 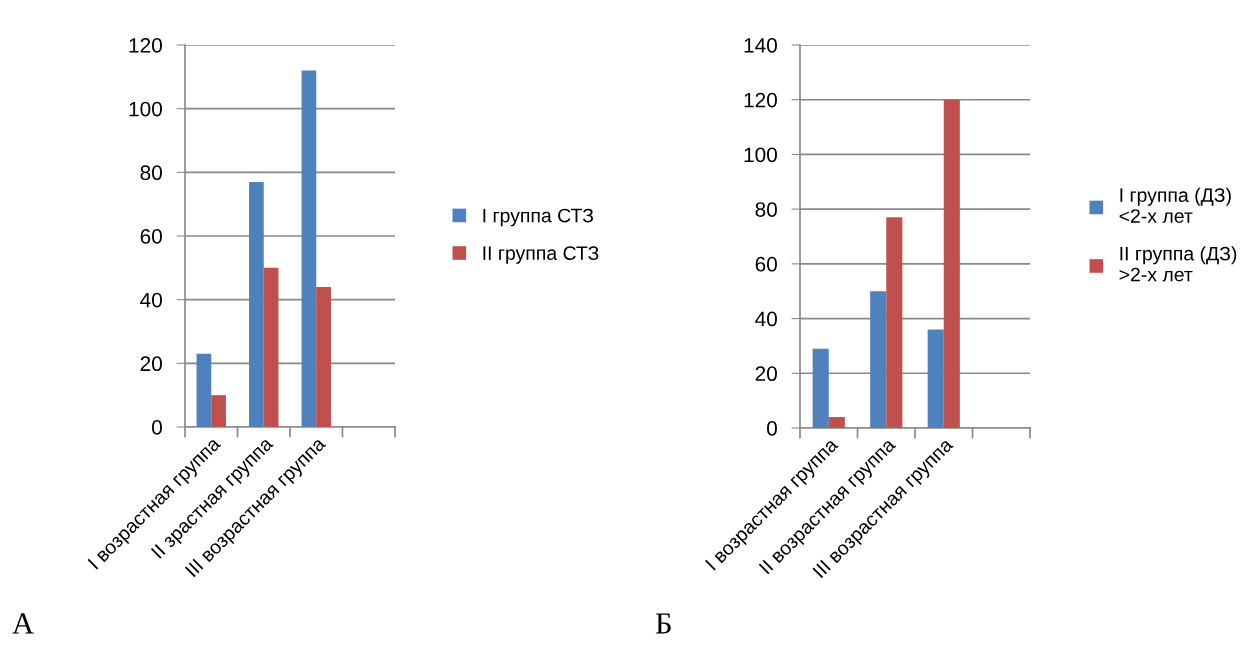 I want to click on text: А, so click(x=23, y=623).